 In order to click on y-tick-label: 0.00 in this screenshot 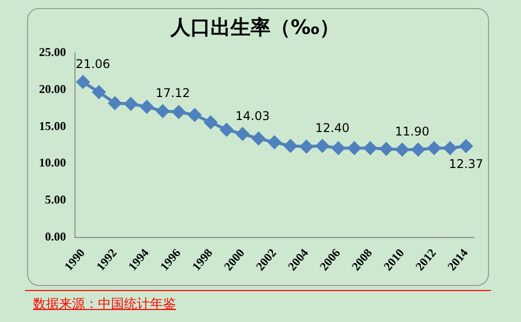, I will do `click(55, 236)`.